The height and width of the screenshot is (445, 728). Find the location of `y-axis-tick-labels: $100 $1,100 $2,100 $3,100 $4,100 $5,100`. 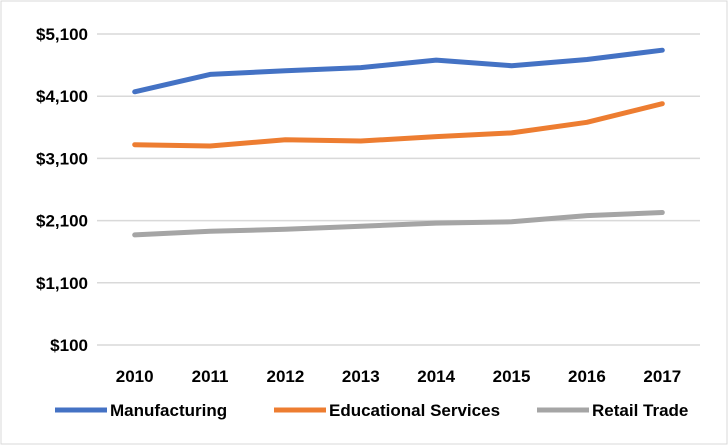

y-axis-tick-labels: $100 $1,100 $2,100 $3,100 $4,100 $5,100 is located at coordinates (62, 190).